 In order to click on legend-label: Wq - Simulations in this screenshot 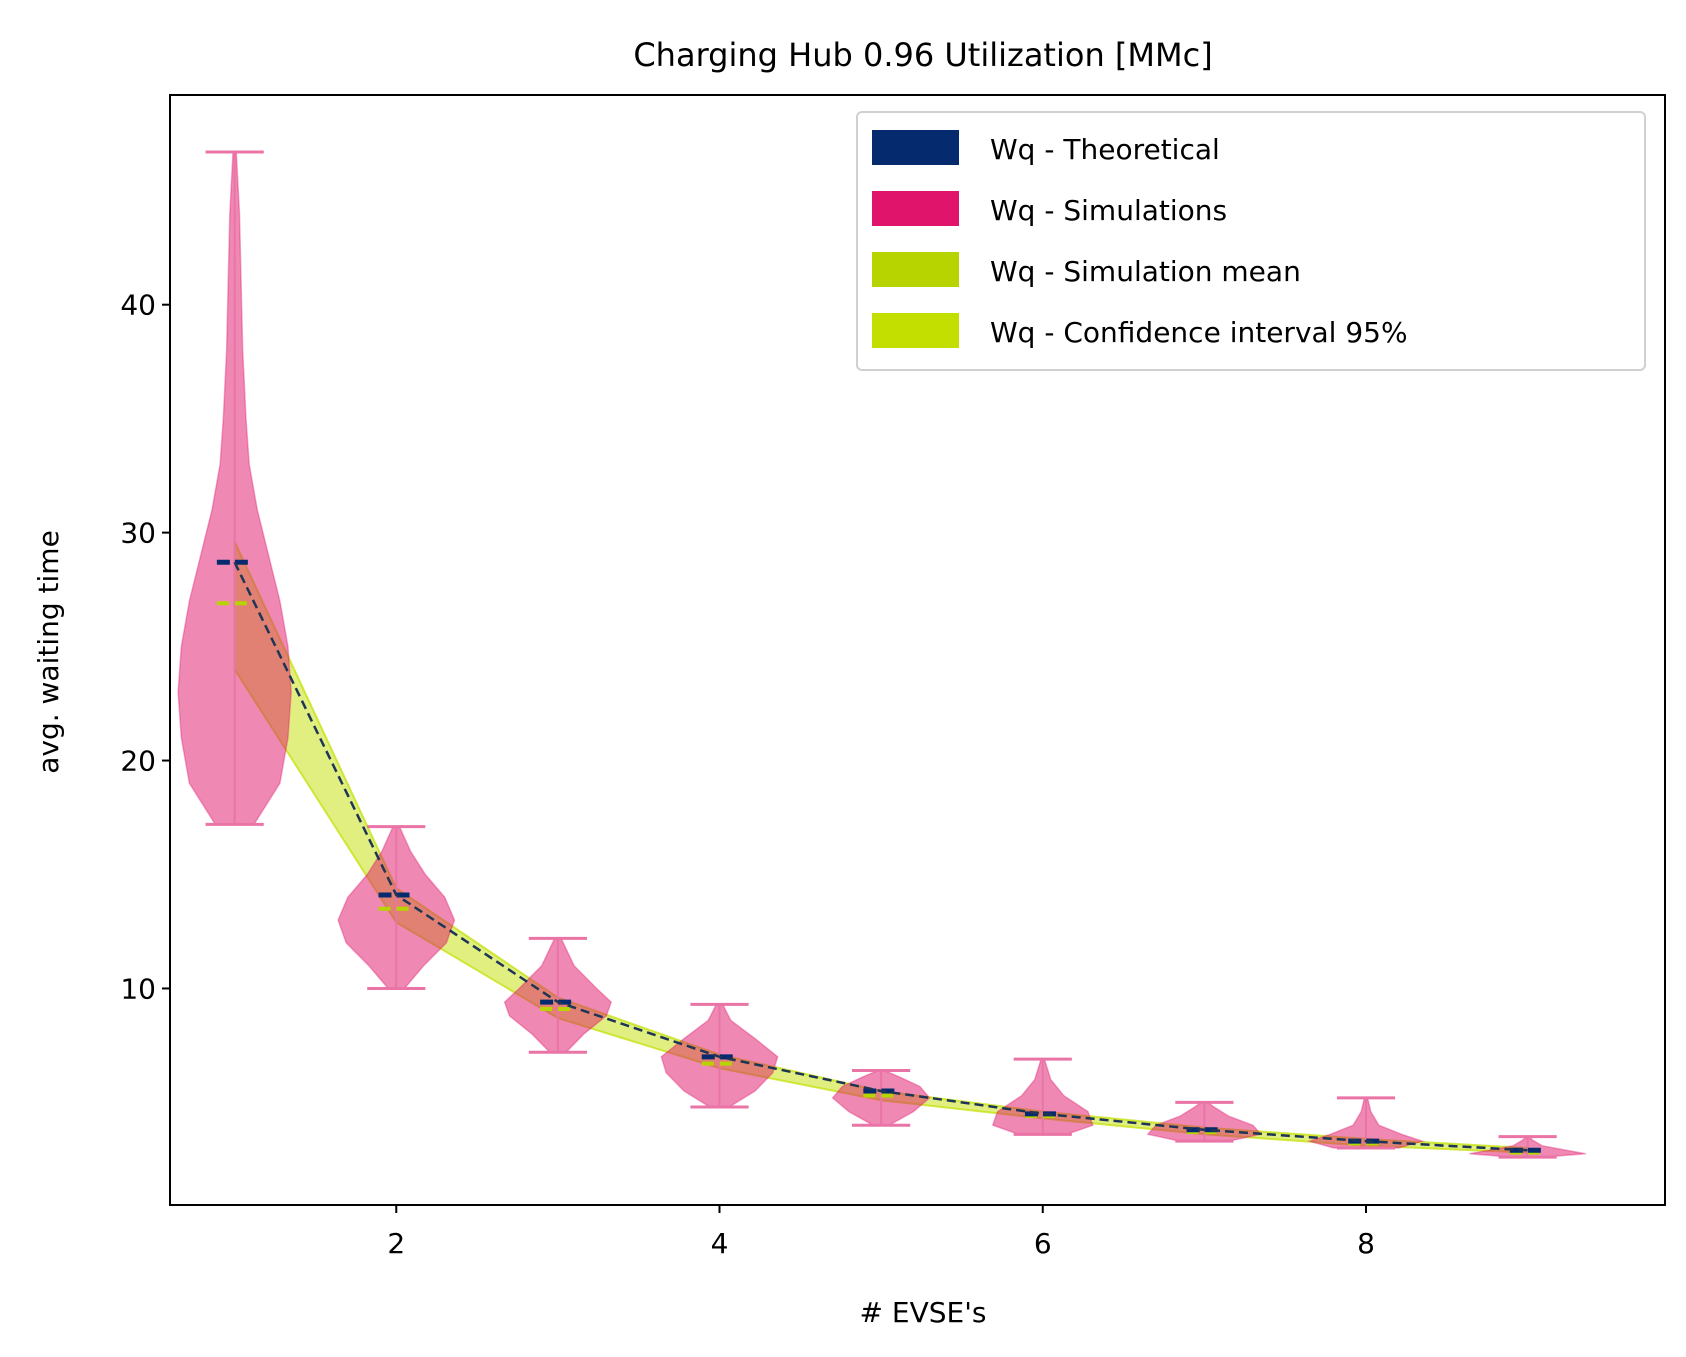, I will do `click(1108, 210)`.